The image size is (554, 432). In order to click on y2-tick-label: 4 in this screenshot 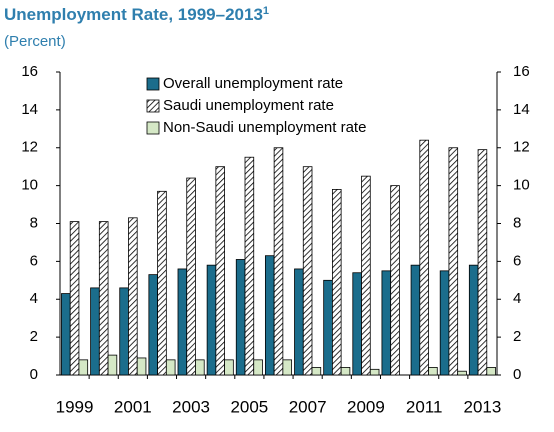, I will do `click(517, 298)`.